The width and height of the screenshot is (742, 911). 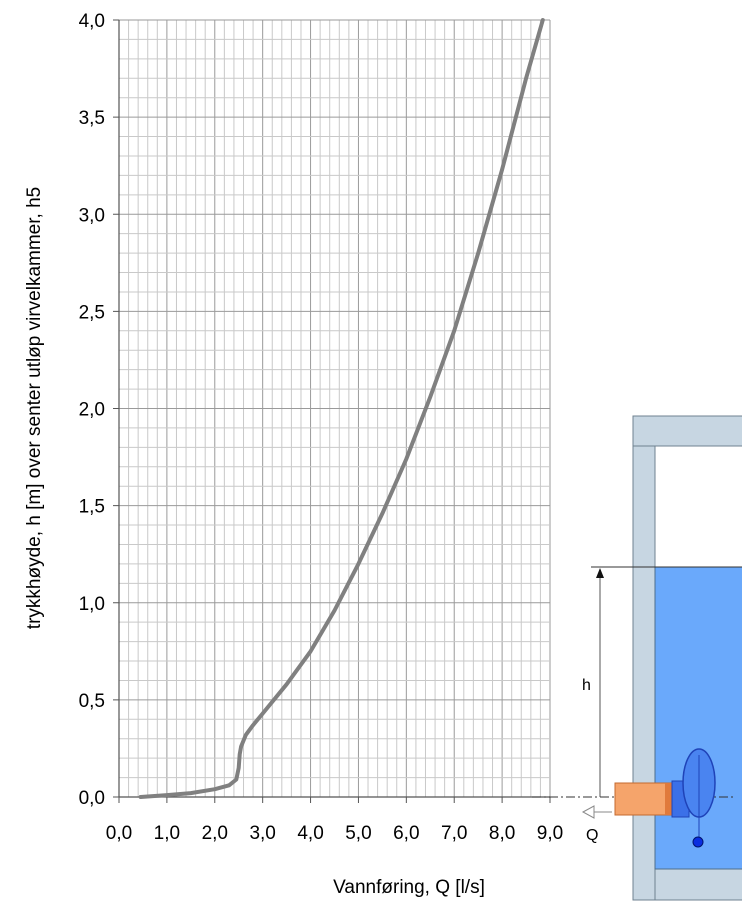 I want to click on chamber-bottom-wall, so click(x=698, y=884).